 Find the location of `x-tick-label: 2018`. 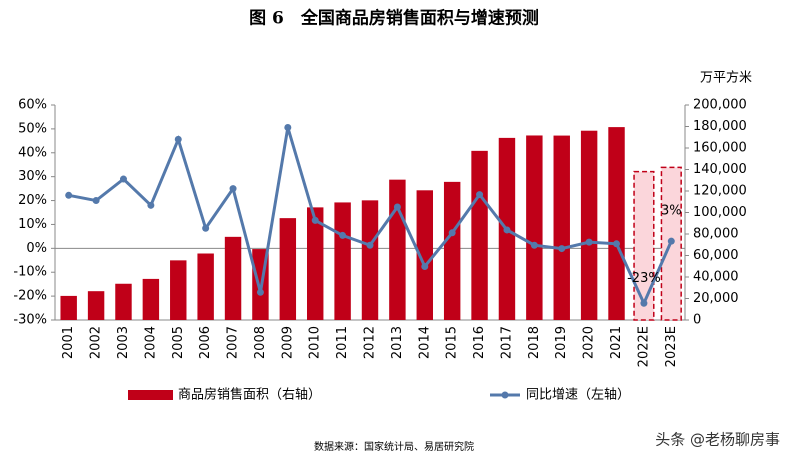

x-tick-label: 2018 is located at coordinates (534, 342).